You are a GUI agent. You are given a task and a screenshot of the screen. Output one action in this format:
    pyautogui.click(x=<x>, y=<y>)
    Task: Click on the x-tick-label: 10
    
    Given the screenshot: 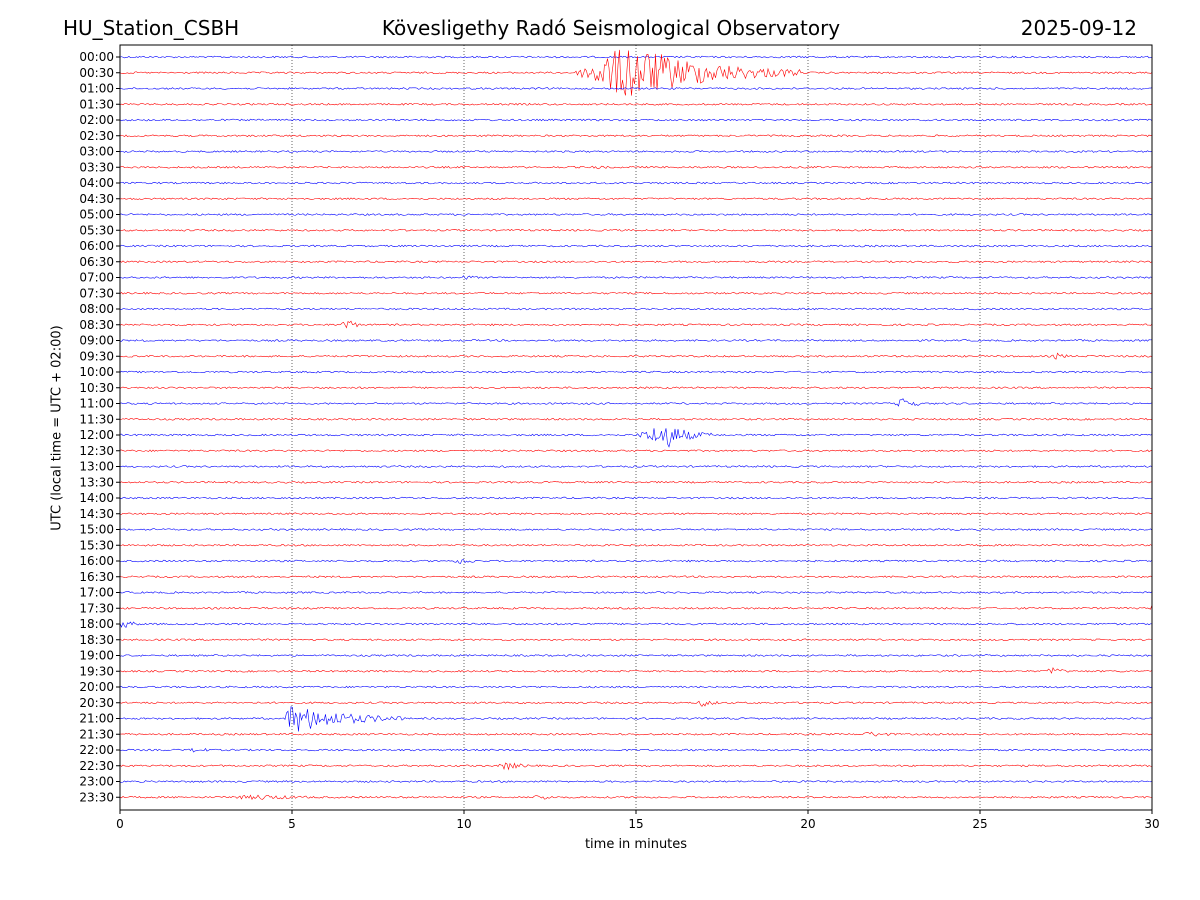 What is the action you would take?
    pyautogui.click(x=463, y=824)
    